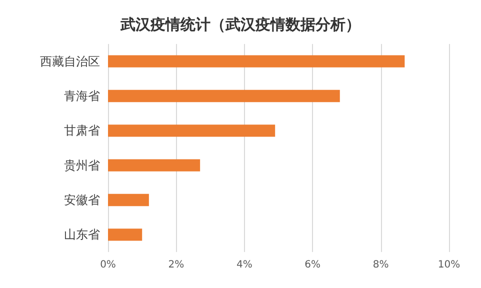 This screenshot has height=288, width=481. Describe the element at coordinates (380, 265) in the screenshot. I see `x-tick-label: 8%` at that location.